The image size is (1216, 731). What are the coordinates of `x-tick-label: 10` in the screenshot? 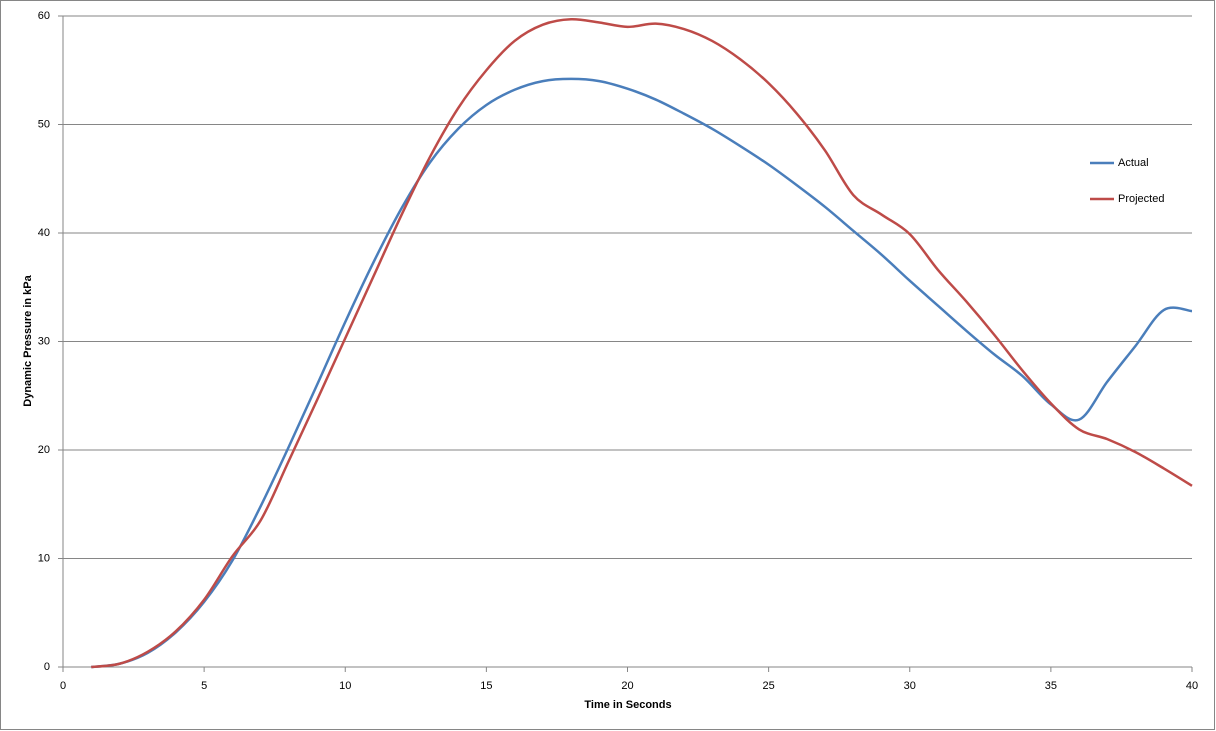 It's located at (345, 686).